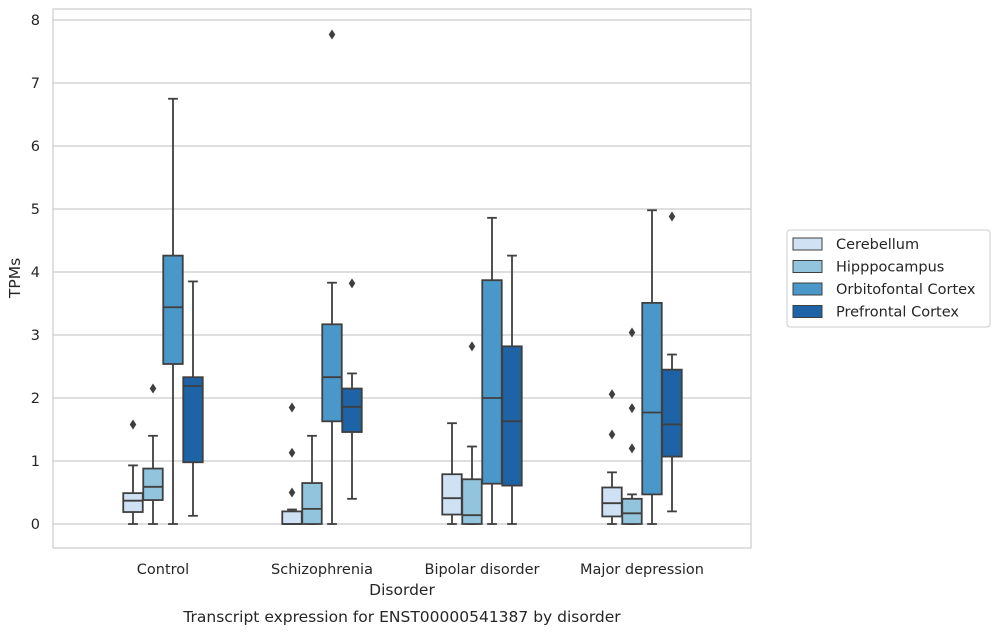 Image resolution: width=999 pixels, height=634 pixels. Describe the element at coordinates (163, 570) in the screenshot. I see `x-tick-label: Control` at that location.